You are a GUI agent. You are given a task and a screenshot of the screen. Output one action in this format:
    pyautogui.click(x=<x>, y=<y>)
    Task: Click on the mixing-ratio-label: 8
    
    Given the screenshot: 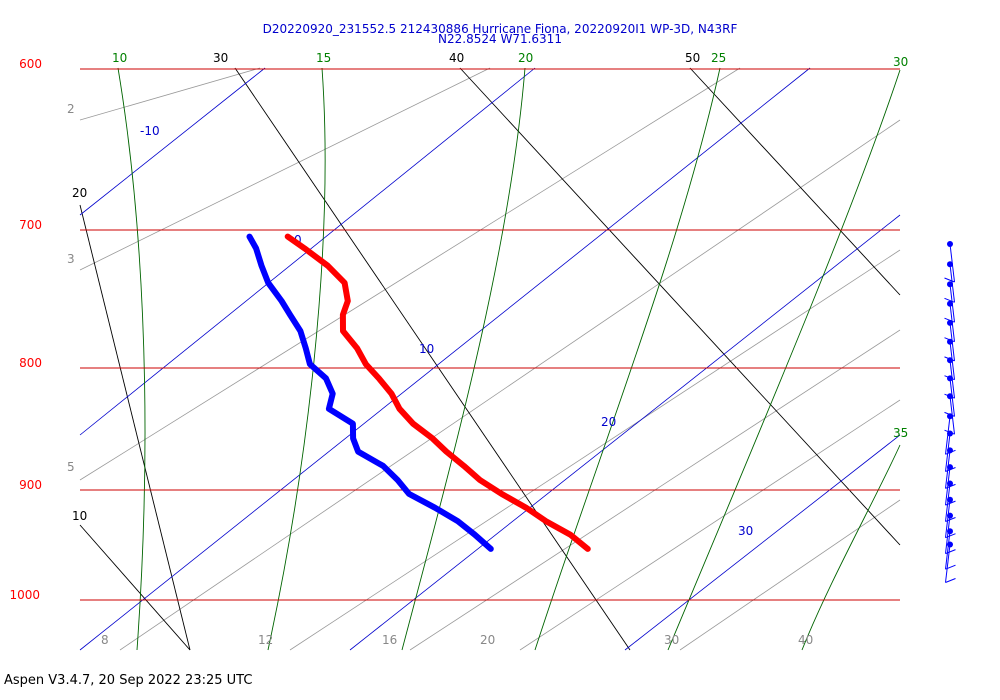 What is the action you would take?
    pyautogui.click(x=105, y=640)
    